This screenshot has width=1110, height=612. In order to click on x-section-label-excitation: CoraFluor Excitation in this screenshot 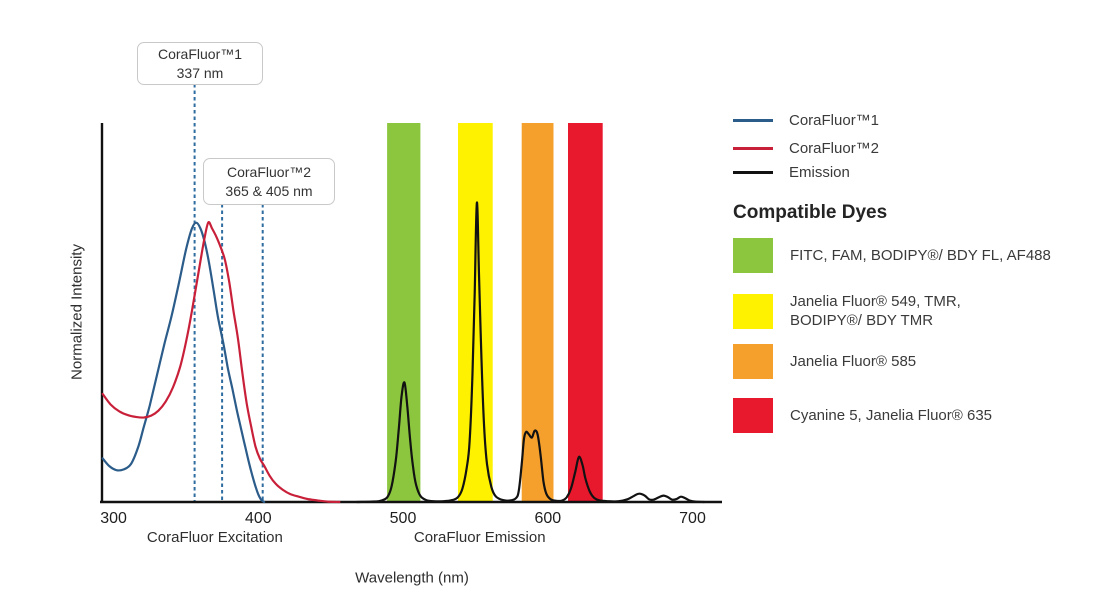, I will do `click(214, 537)`.